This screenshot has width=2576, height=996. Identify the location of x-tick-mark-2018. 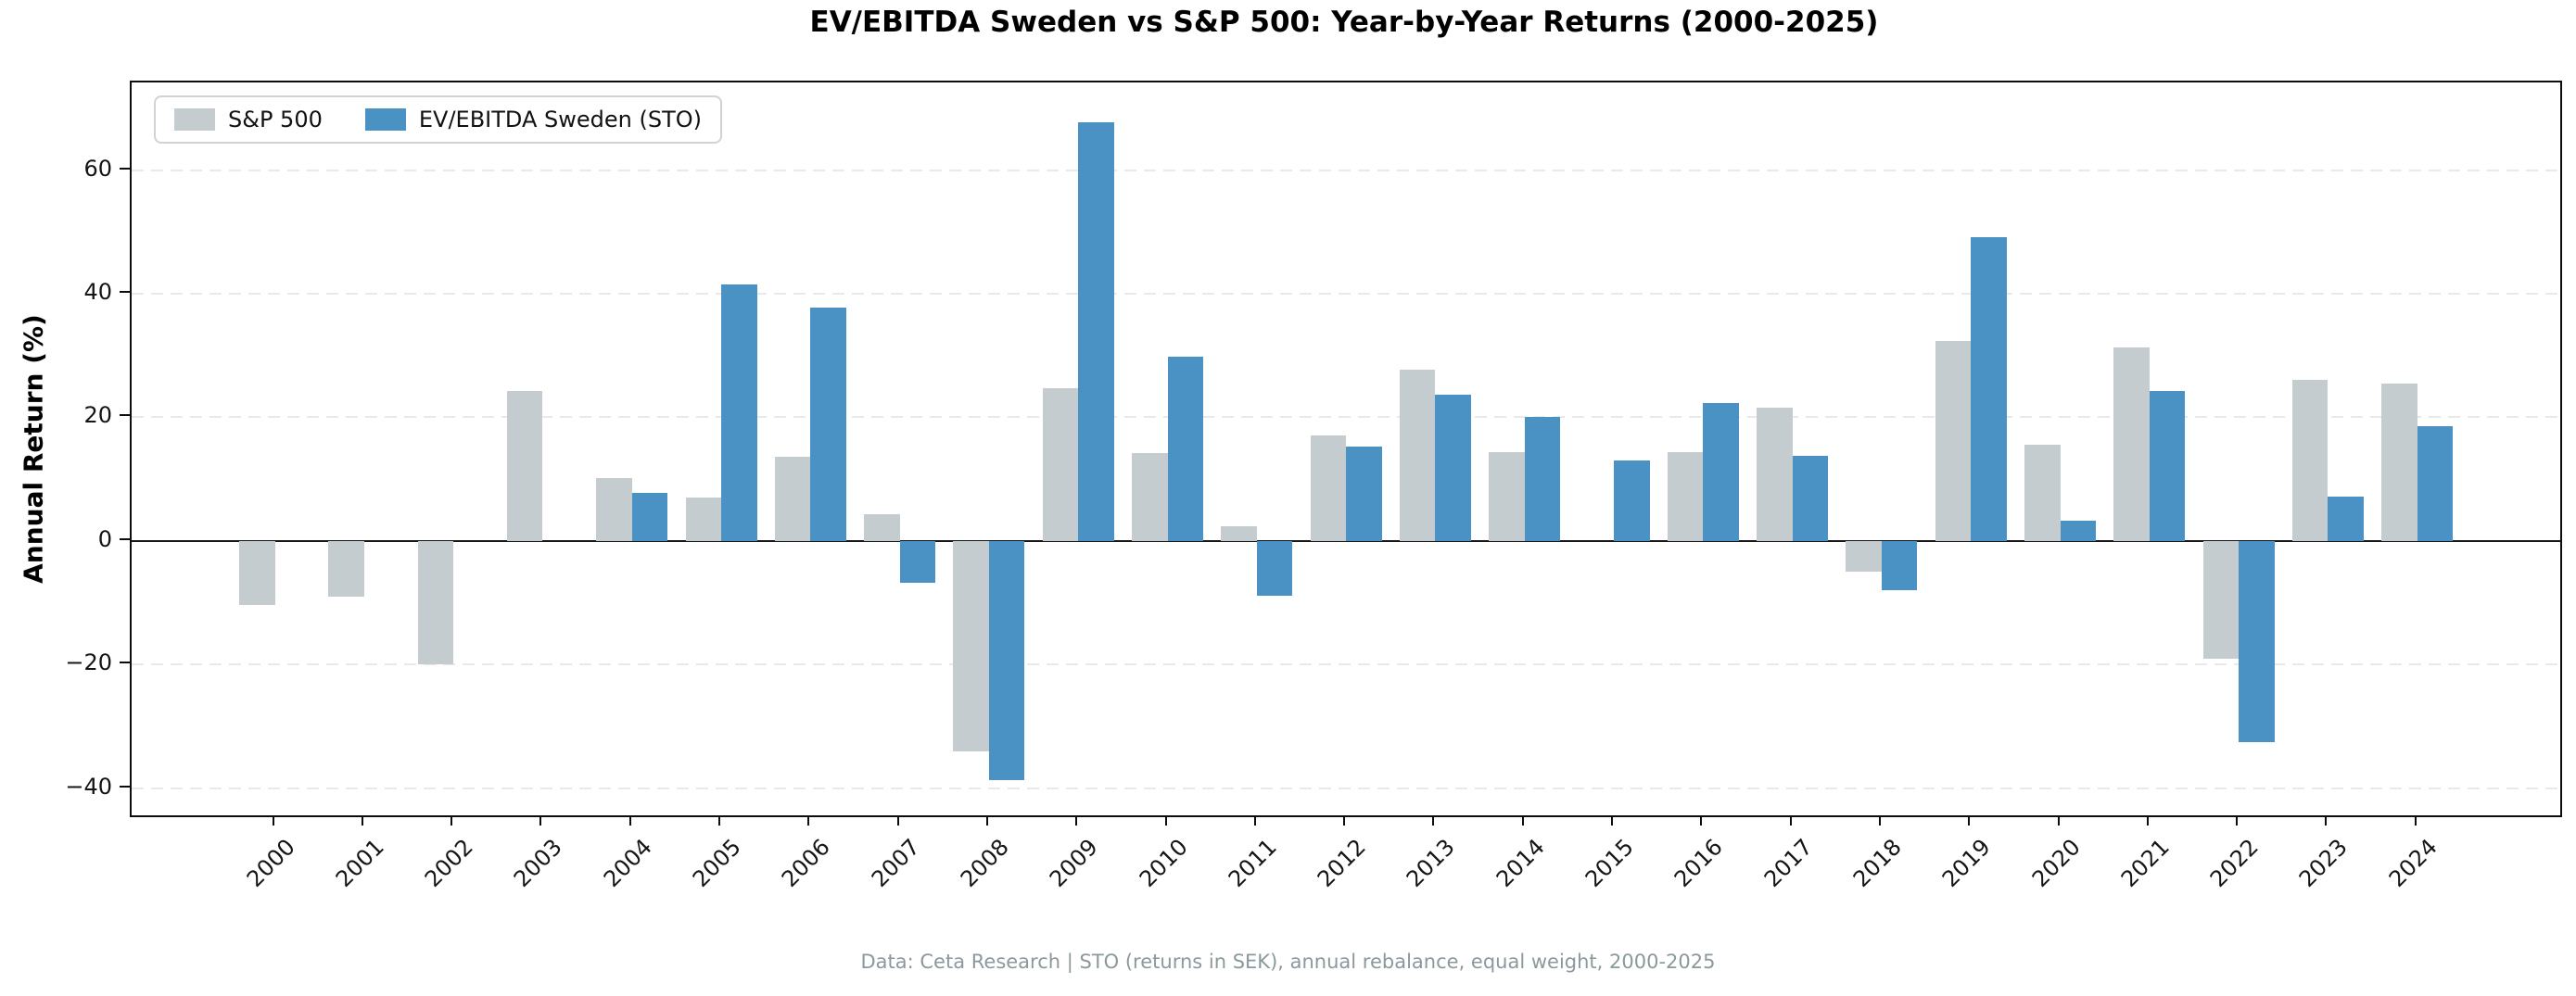
(1879, 821).